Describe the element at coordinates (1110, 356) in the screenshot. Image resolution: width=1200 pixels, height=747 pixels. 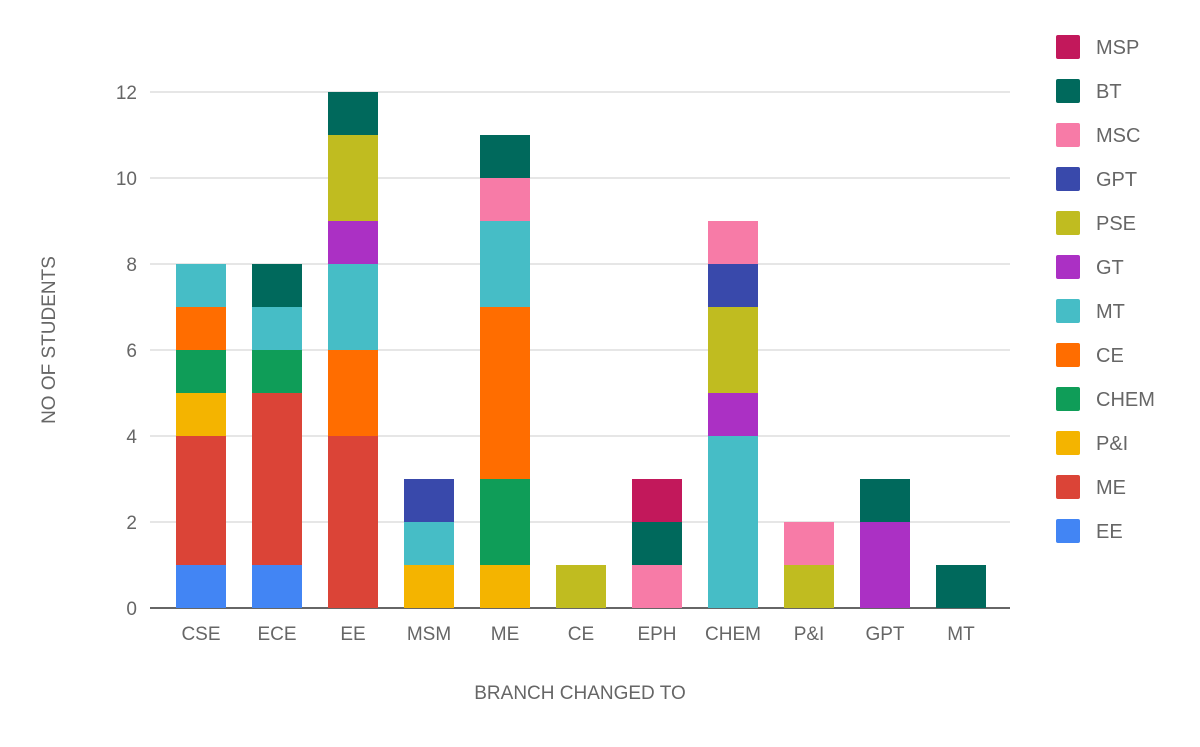
I see `legend-label: CE` at that location.